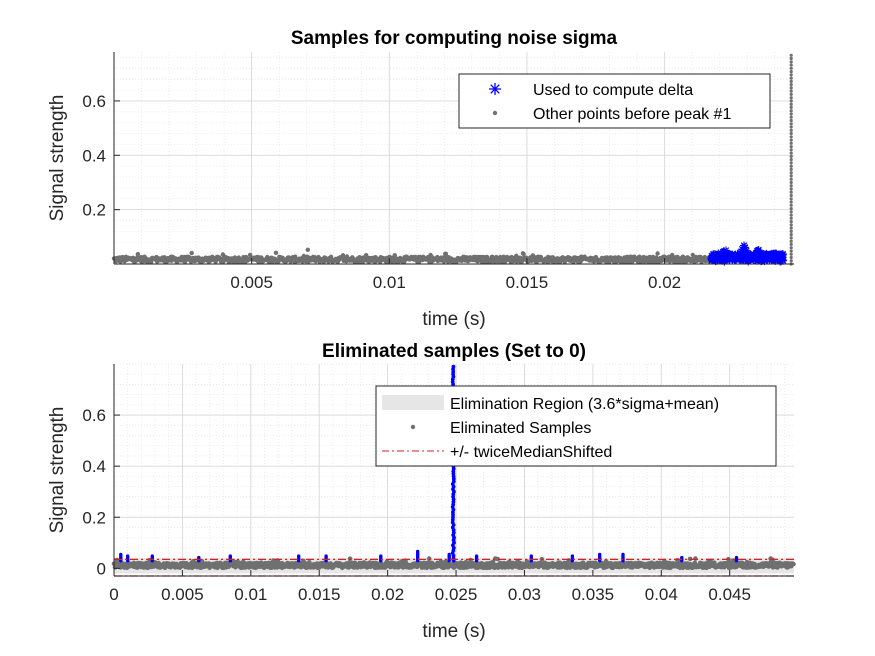 This screenshot has height=656, width=875. What do you see at coordinates (632, 114) in the screenshot?
I see `top-legend-label-other: Other points before peak #1` at bounding box center [632, 114].